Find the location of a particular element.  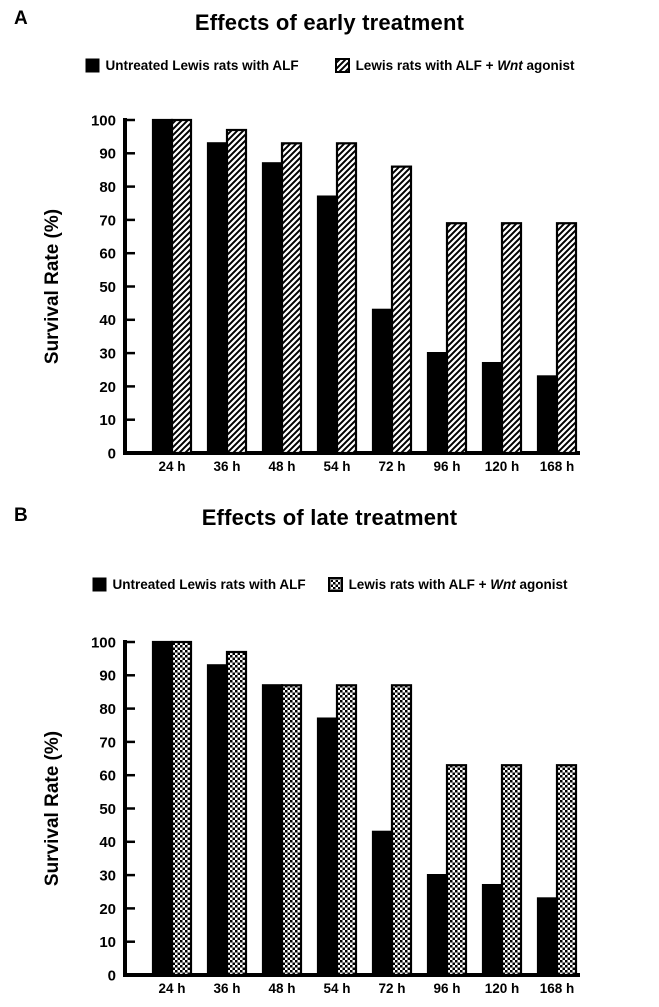

panel-label-a: A is located at coordinates (21, 18).